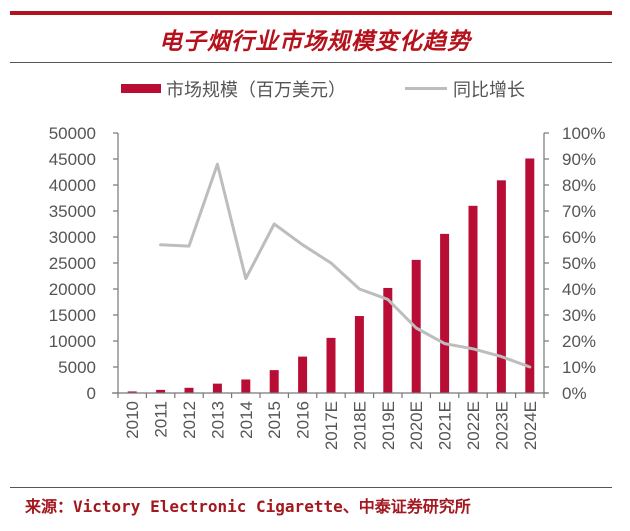 Image resolution: width=630 pixels, height=531 pixels. I want to click on right-axis-label: 90%, so click(579, 159).